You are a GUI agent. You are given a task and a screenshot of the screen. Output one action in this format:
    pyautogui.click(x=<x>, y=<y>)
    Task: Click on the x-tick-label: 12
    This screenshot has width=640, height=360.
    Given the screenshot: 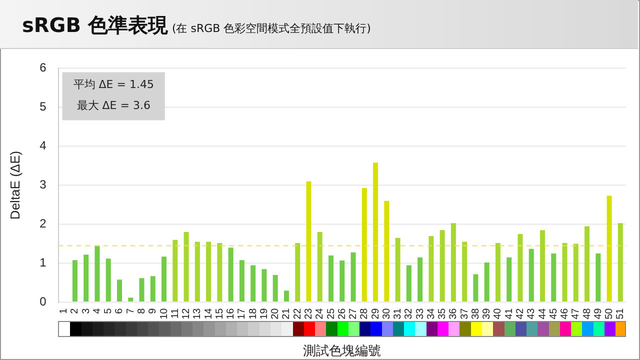 What is the action you would take?
    pyautogui.click(x=186, y=314)
    